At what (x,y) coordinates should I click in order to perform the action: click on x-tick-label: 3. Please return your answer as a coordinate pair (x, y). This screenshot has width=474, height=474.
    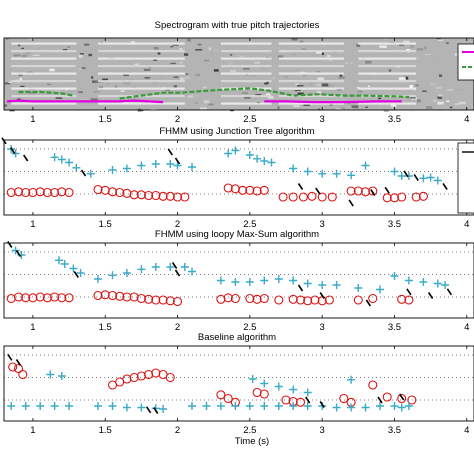
    Looking at the image, I should click on (322, 224).